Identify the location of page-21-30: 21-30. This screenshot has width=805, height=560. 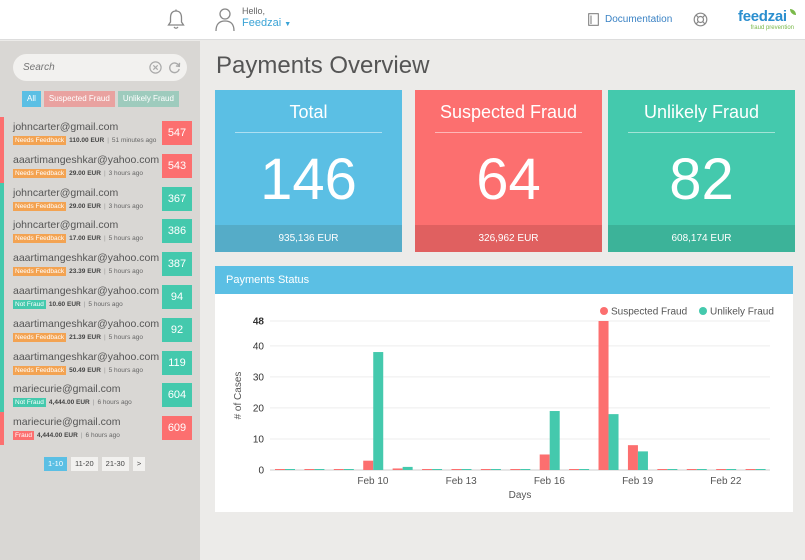
(115, 464).